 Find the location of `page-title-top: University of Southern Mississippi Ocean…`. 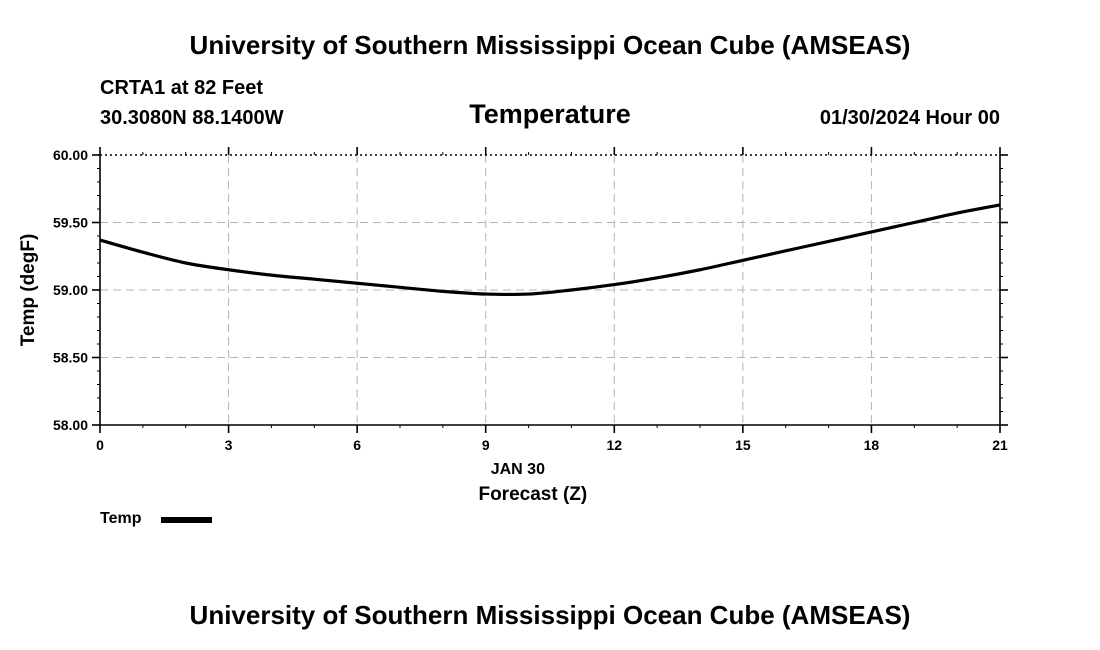

page-title-top: University of Southern Mississippi Ocean… is located at coordinates (550, 45).